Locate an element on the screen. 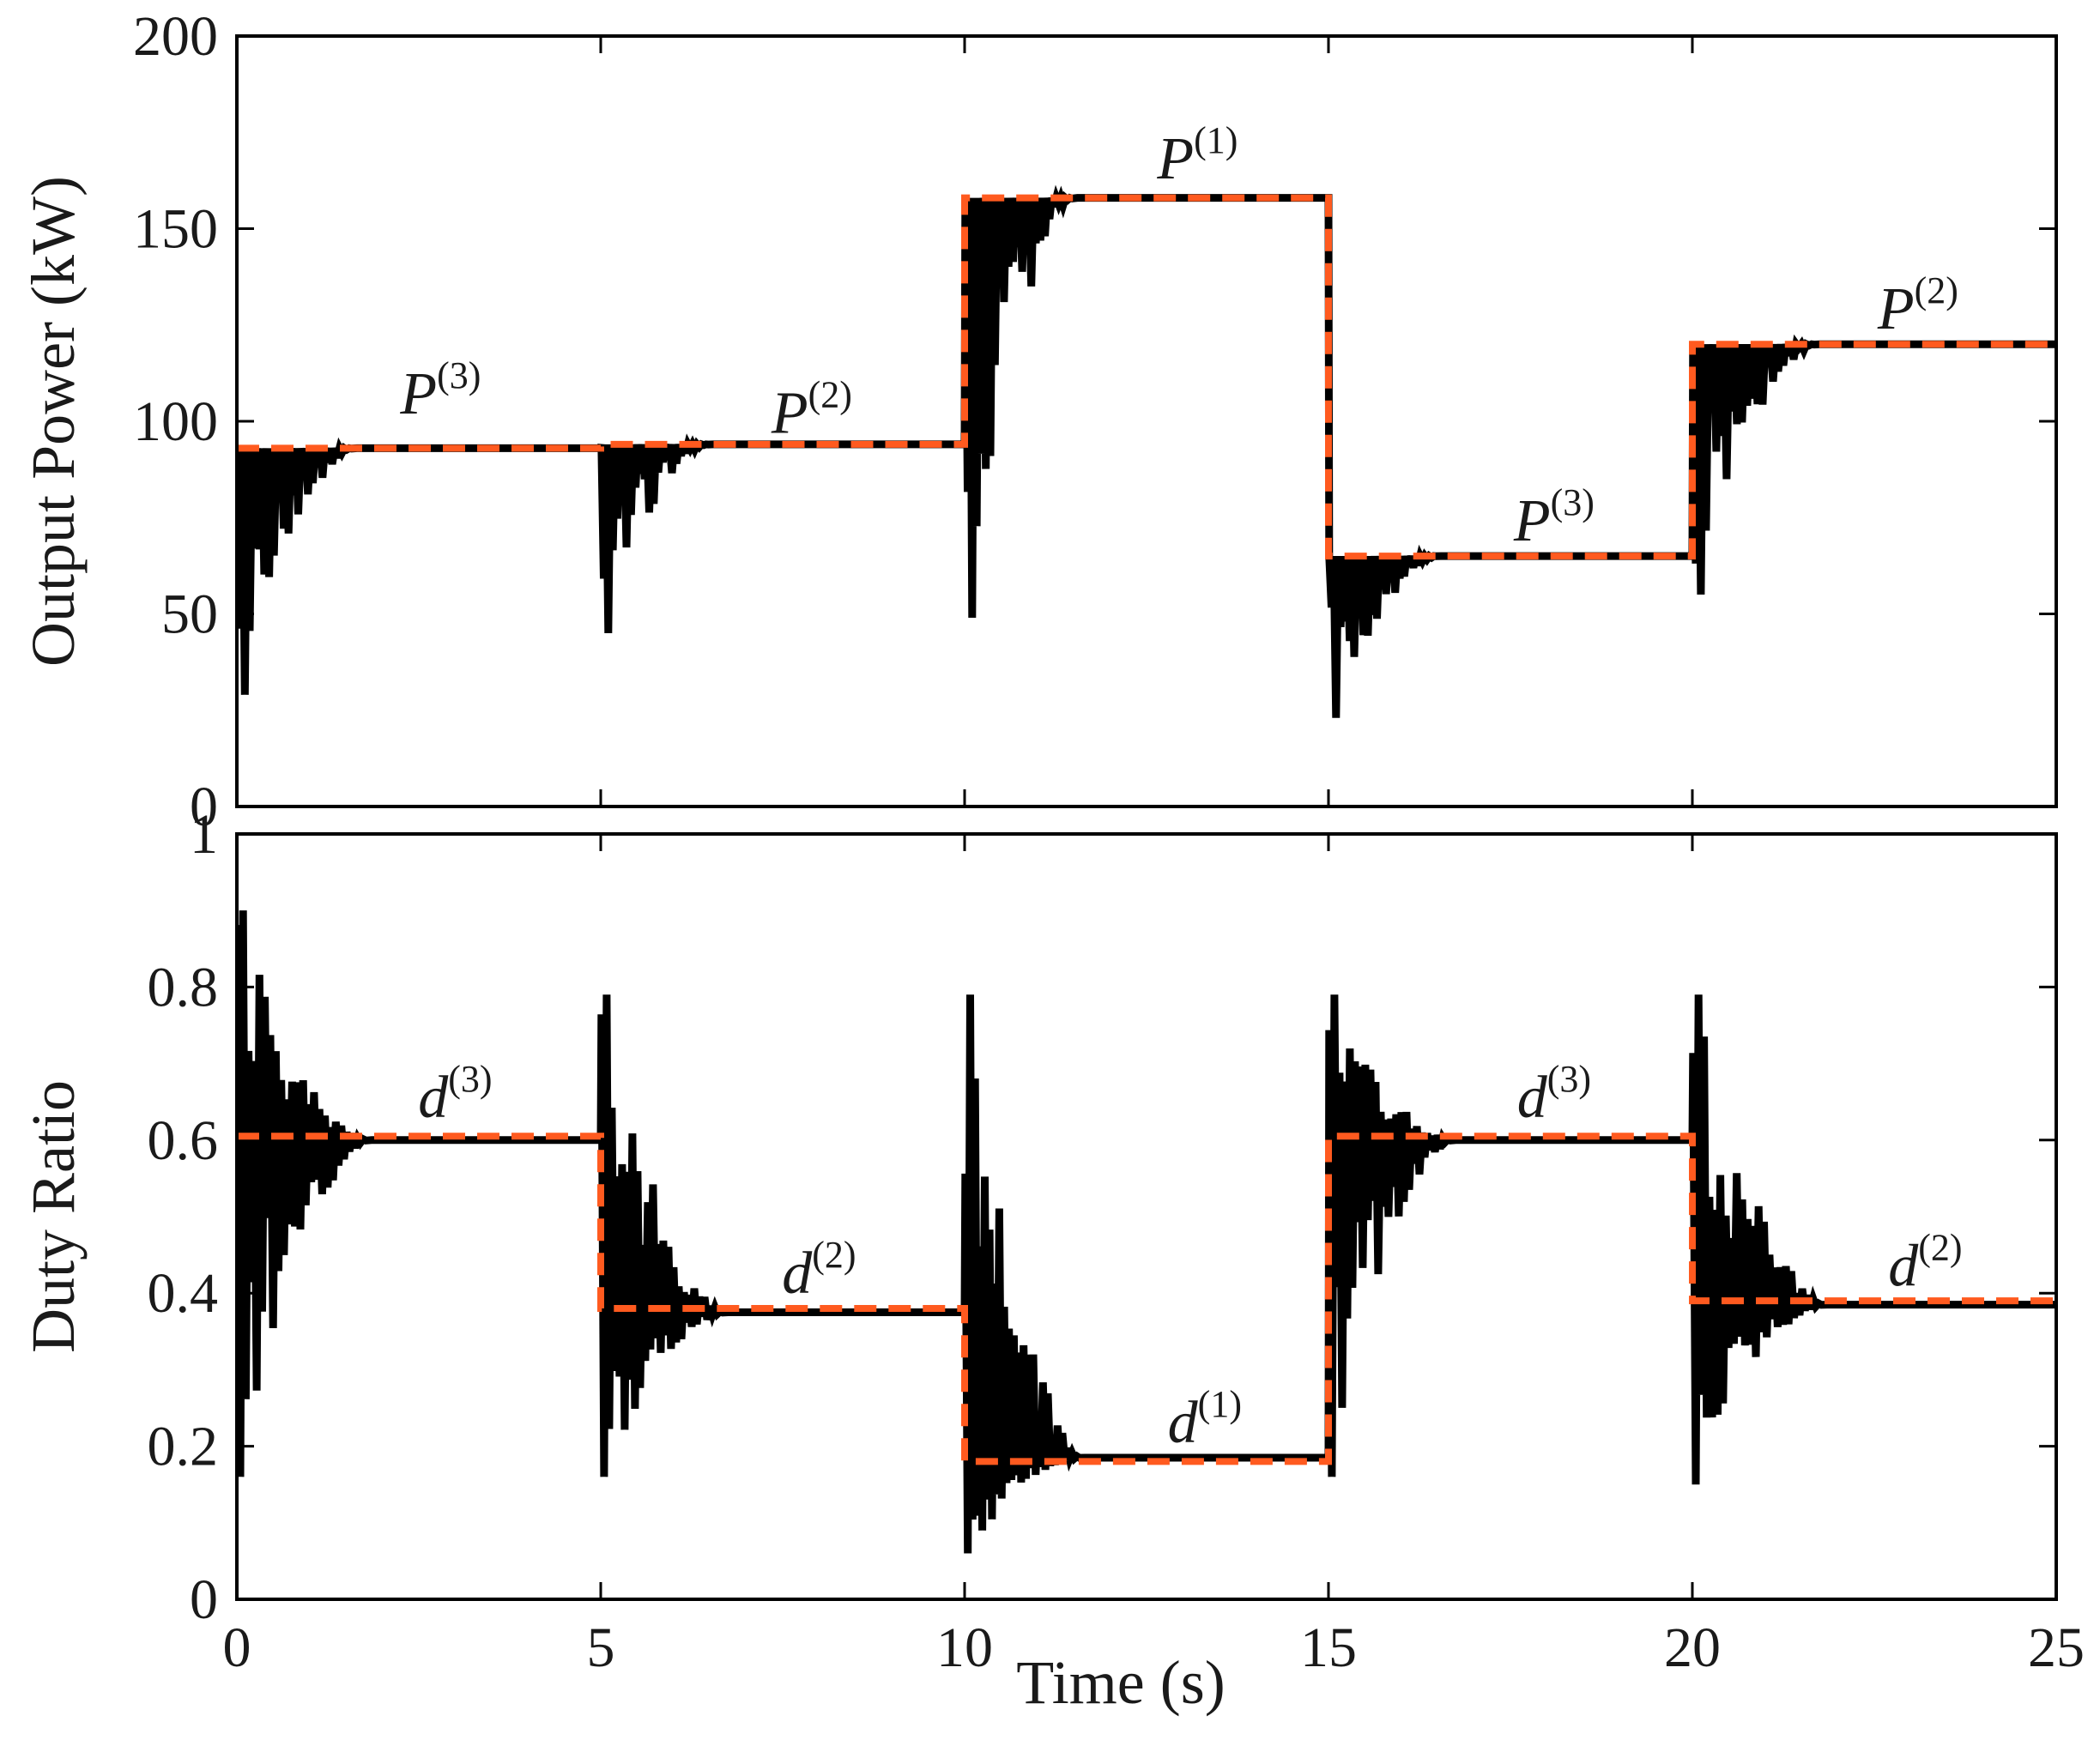  x-tick-label: 15 is located at coordinates (1328, 1647).